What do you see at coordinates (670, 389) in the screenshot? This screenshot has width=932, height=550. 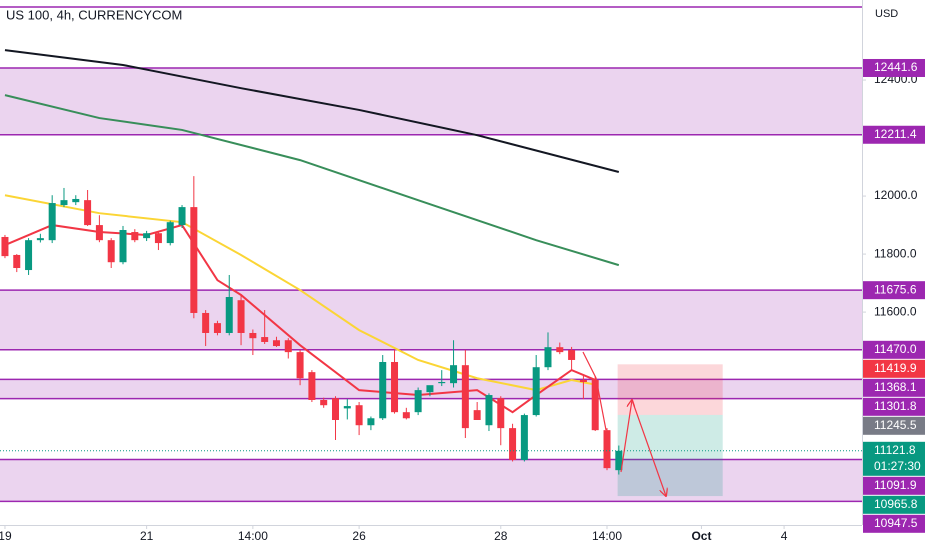 I see `stop-zone` at bounding box center [670, 389].